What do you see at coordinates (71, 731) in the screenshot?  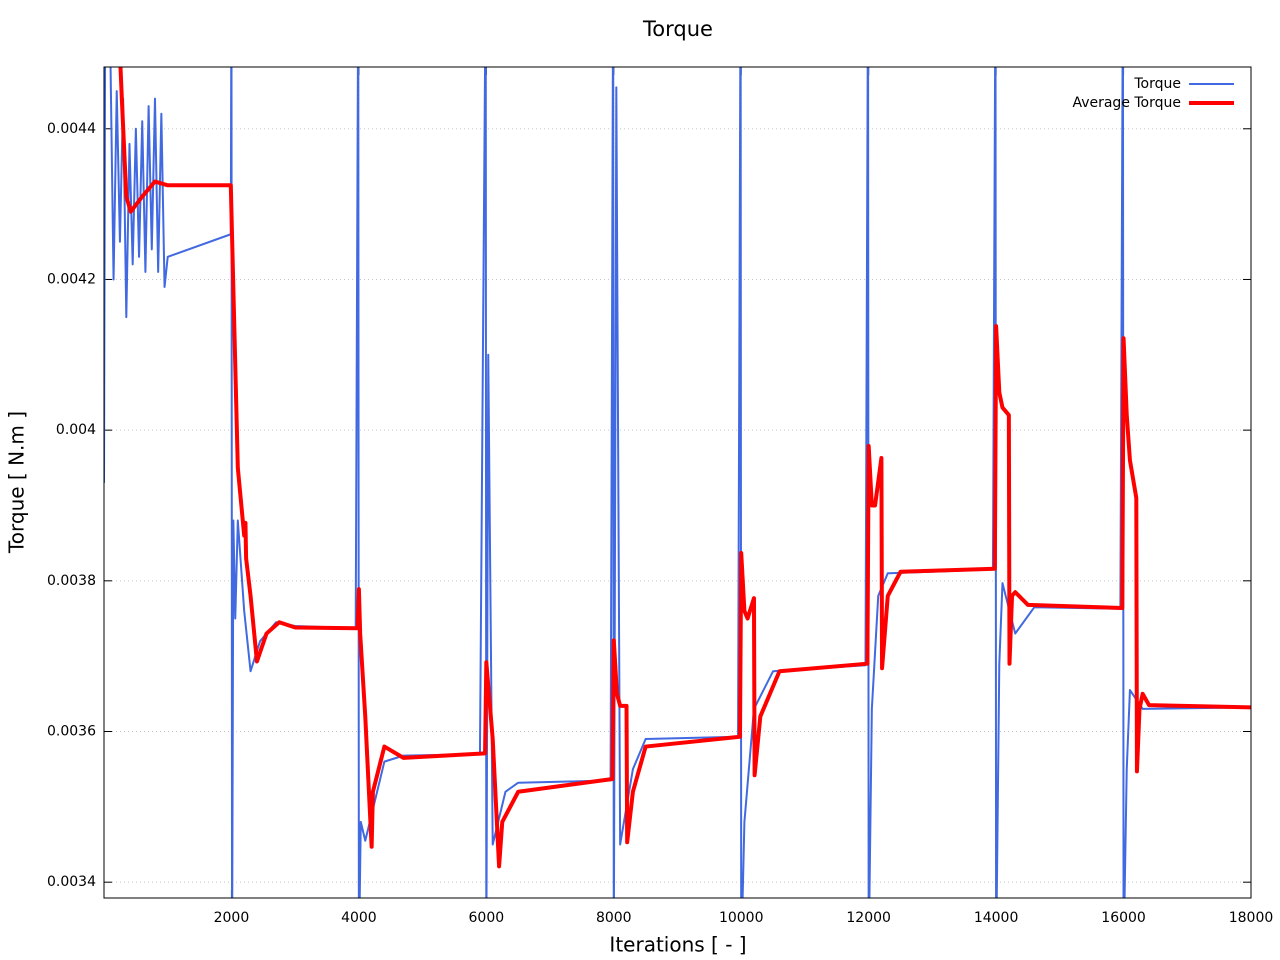 I see `y-tick-label: 0.0036` at bounding box center [71, 731].